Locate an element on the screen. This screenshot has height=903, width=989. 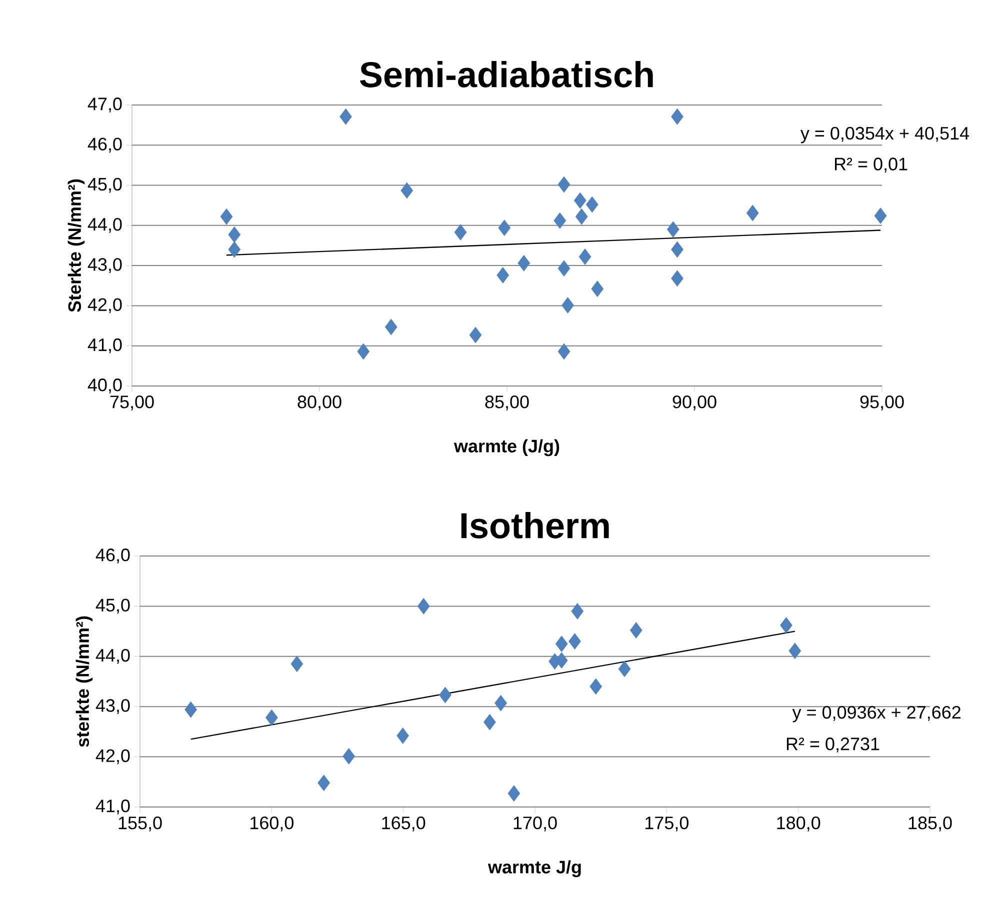
x-tick-label: 165,0 is located at coordinates (404, 824).